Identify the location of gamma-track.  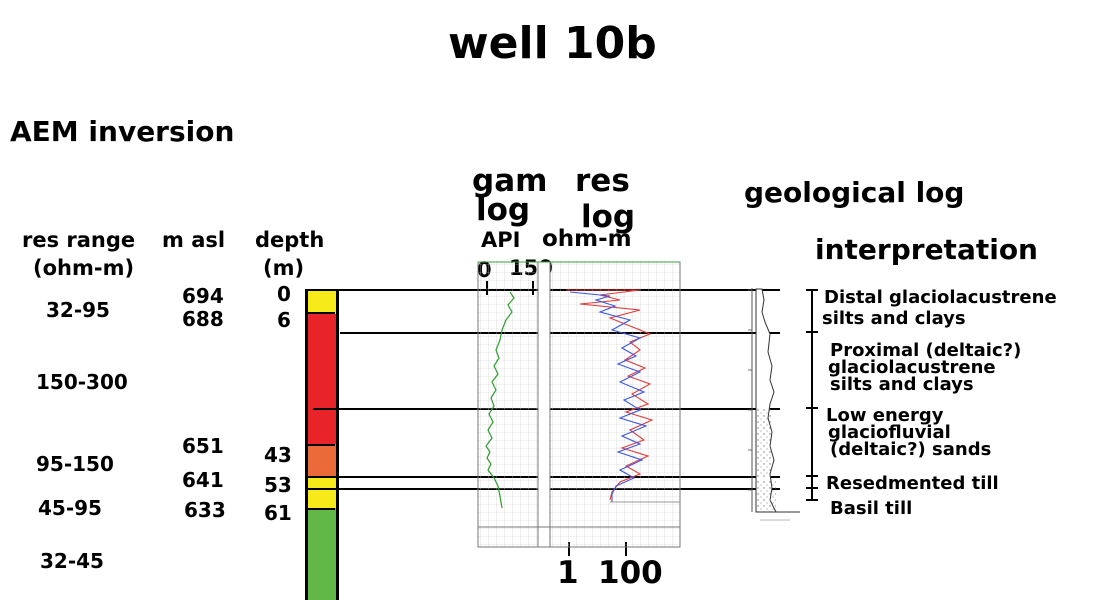
(508, 404).